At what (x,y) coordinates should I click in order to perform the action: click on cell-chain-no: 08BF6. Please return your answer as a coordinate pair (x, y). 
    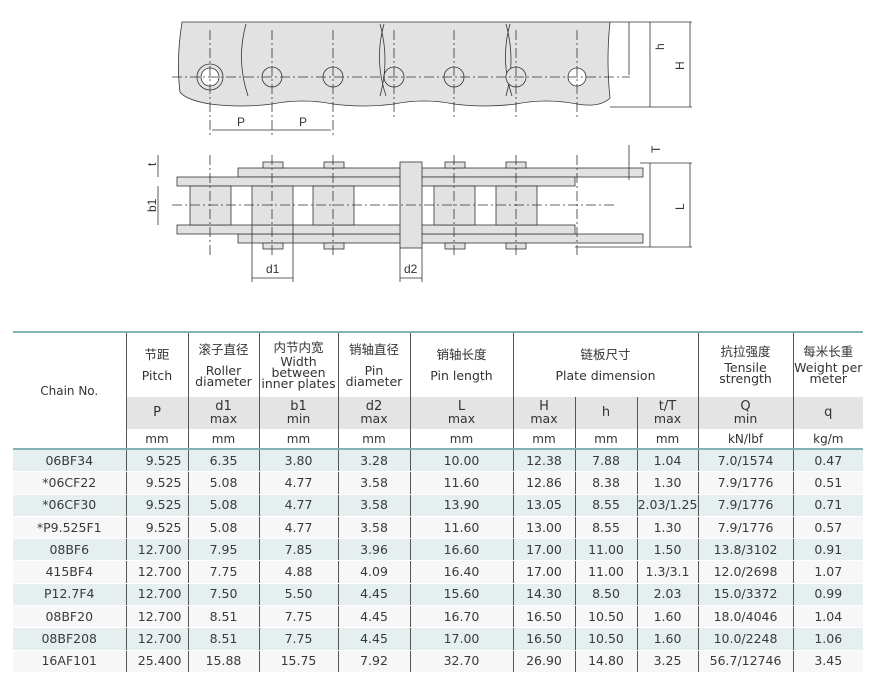
    Looking at the image, I should click on (69, 550).